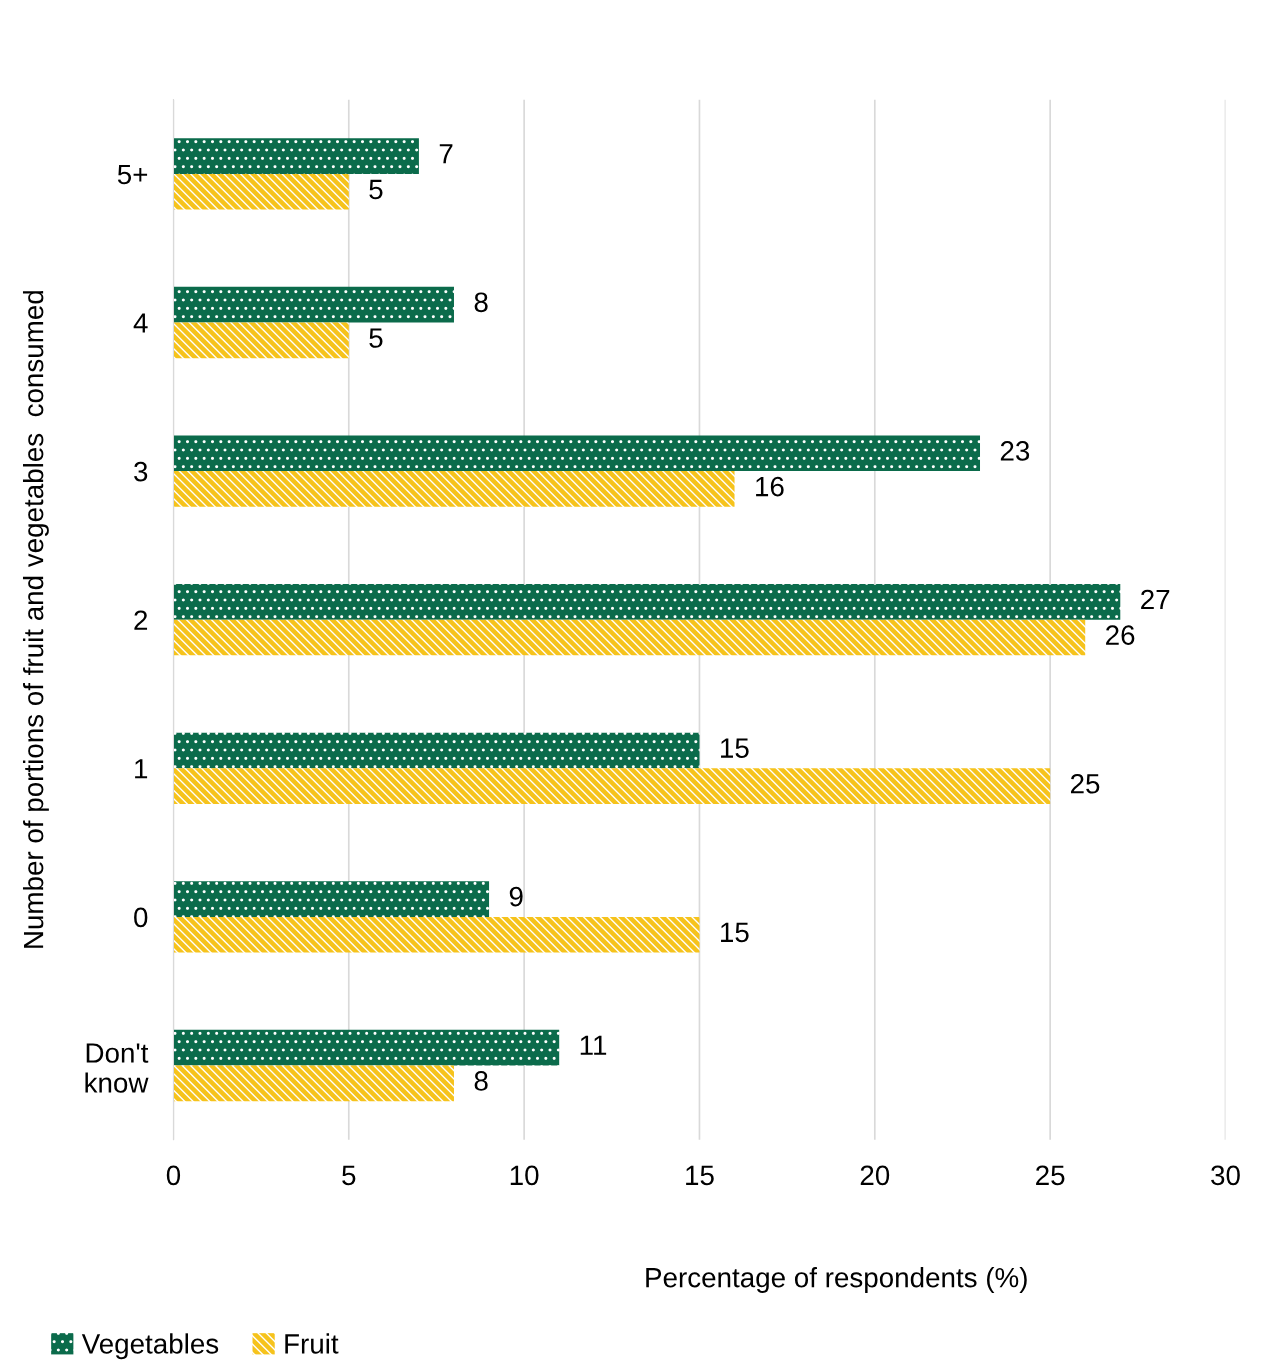  Describe the element at coordinates (1085, 783) in the screenshot. I see `data-label: 25` at that location.